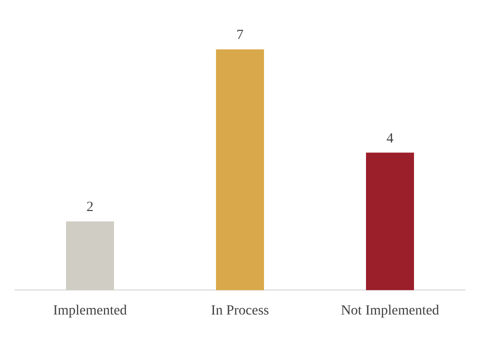 This screenshot has width=480, height=339. I want to click on data-label: 7, so click(240, 36).